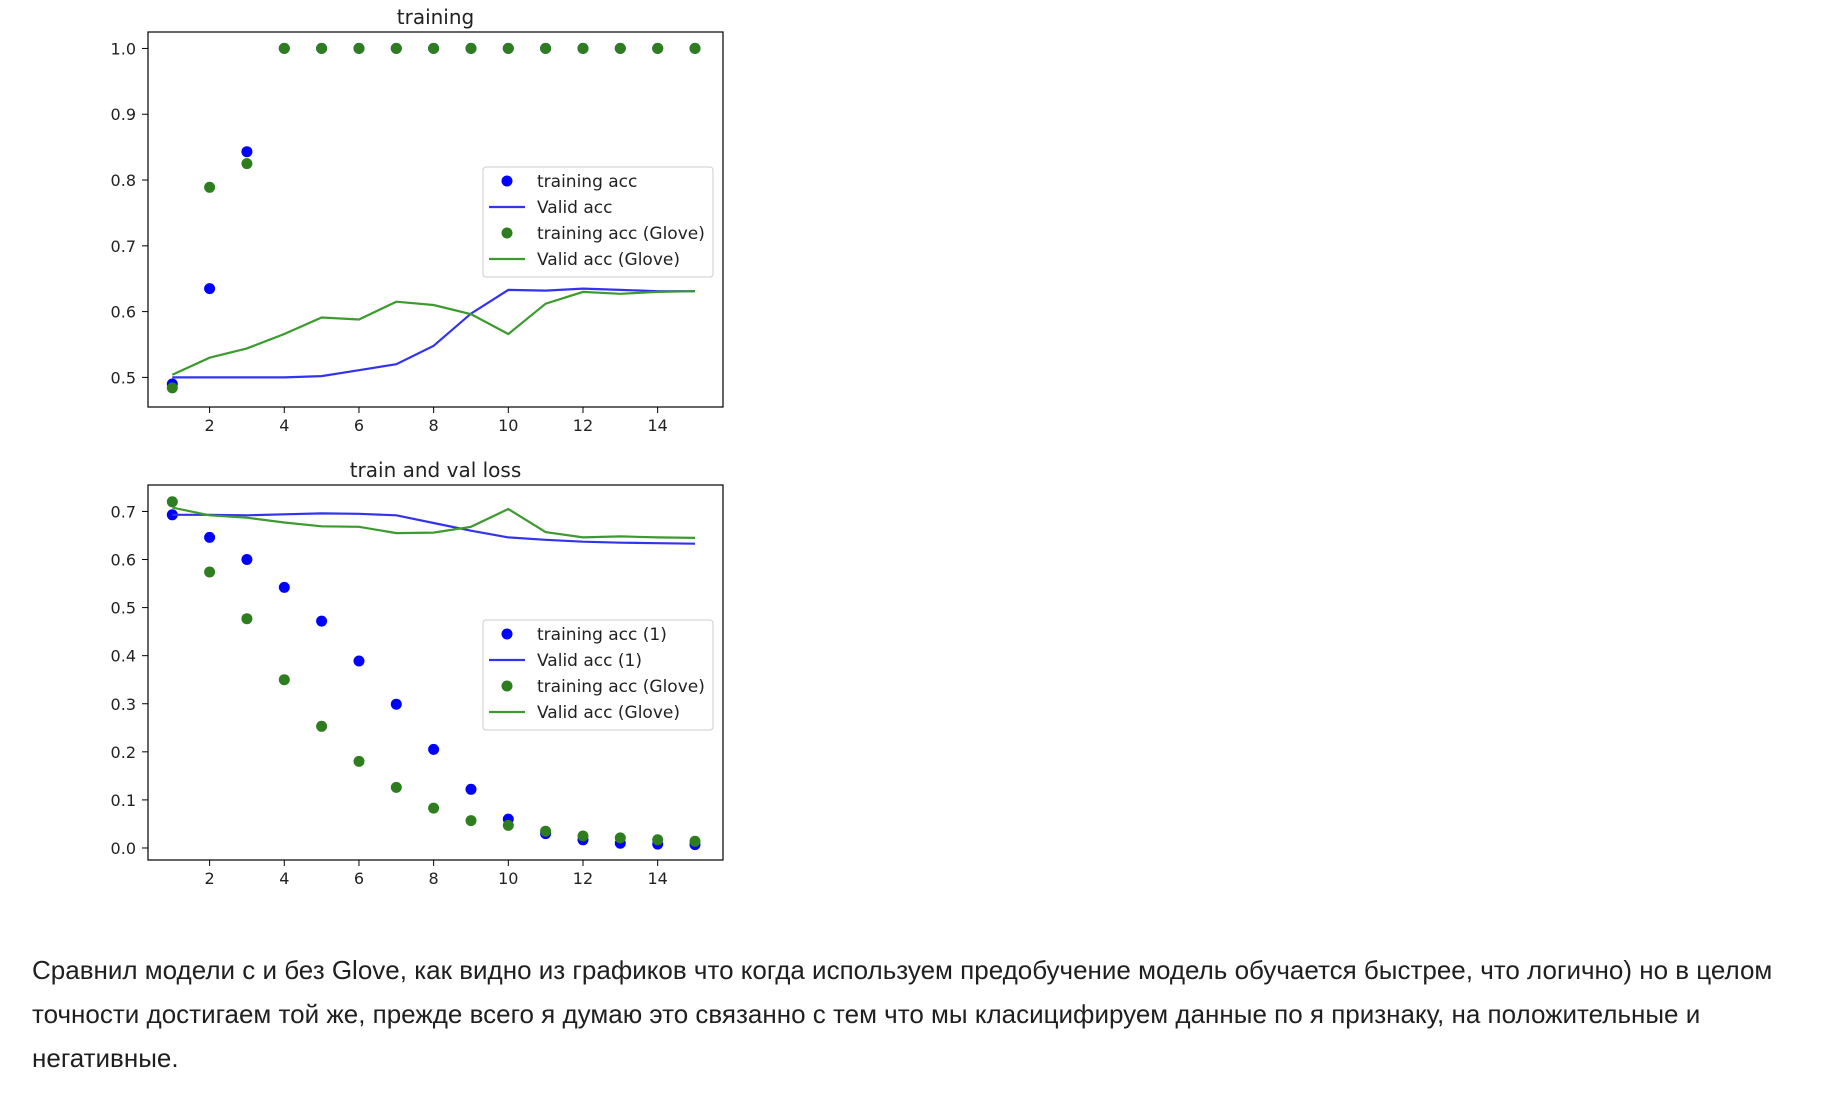 Image resolution: width=1822 pixels, height=1098 pixels. I want to click on legend-label: training acc, so click(587, 182).